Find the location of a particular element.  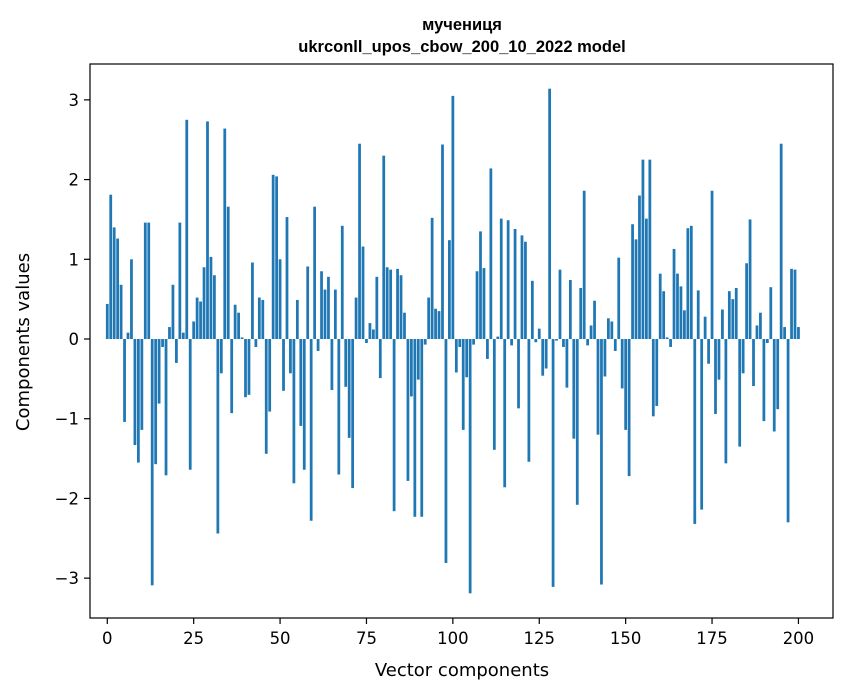

y-axis-ticks: −3 −2 −1 0 1 2 3 is located at coordinates (72, 339).